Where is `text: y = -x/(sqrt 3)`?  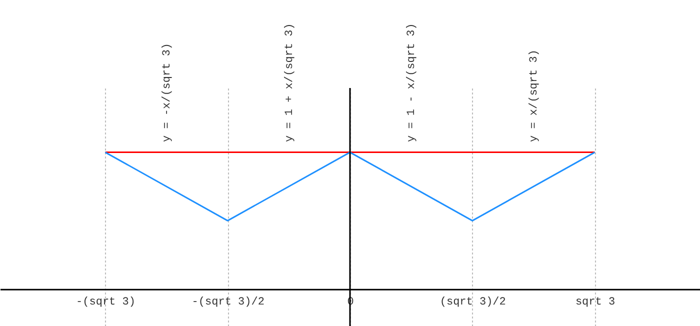 text: y = -x/(sqrt 3) is located at coordinates (167, 92).